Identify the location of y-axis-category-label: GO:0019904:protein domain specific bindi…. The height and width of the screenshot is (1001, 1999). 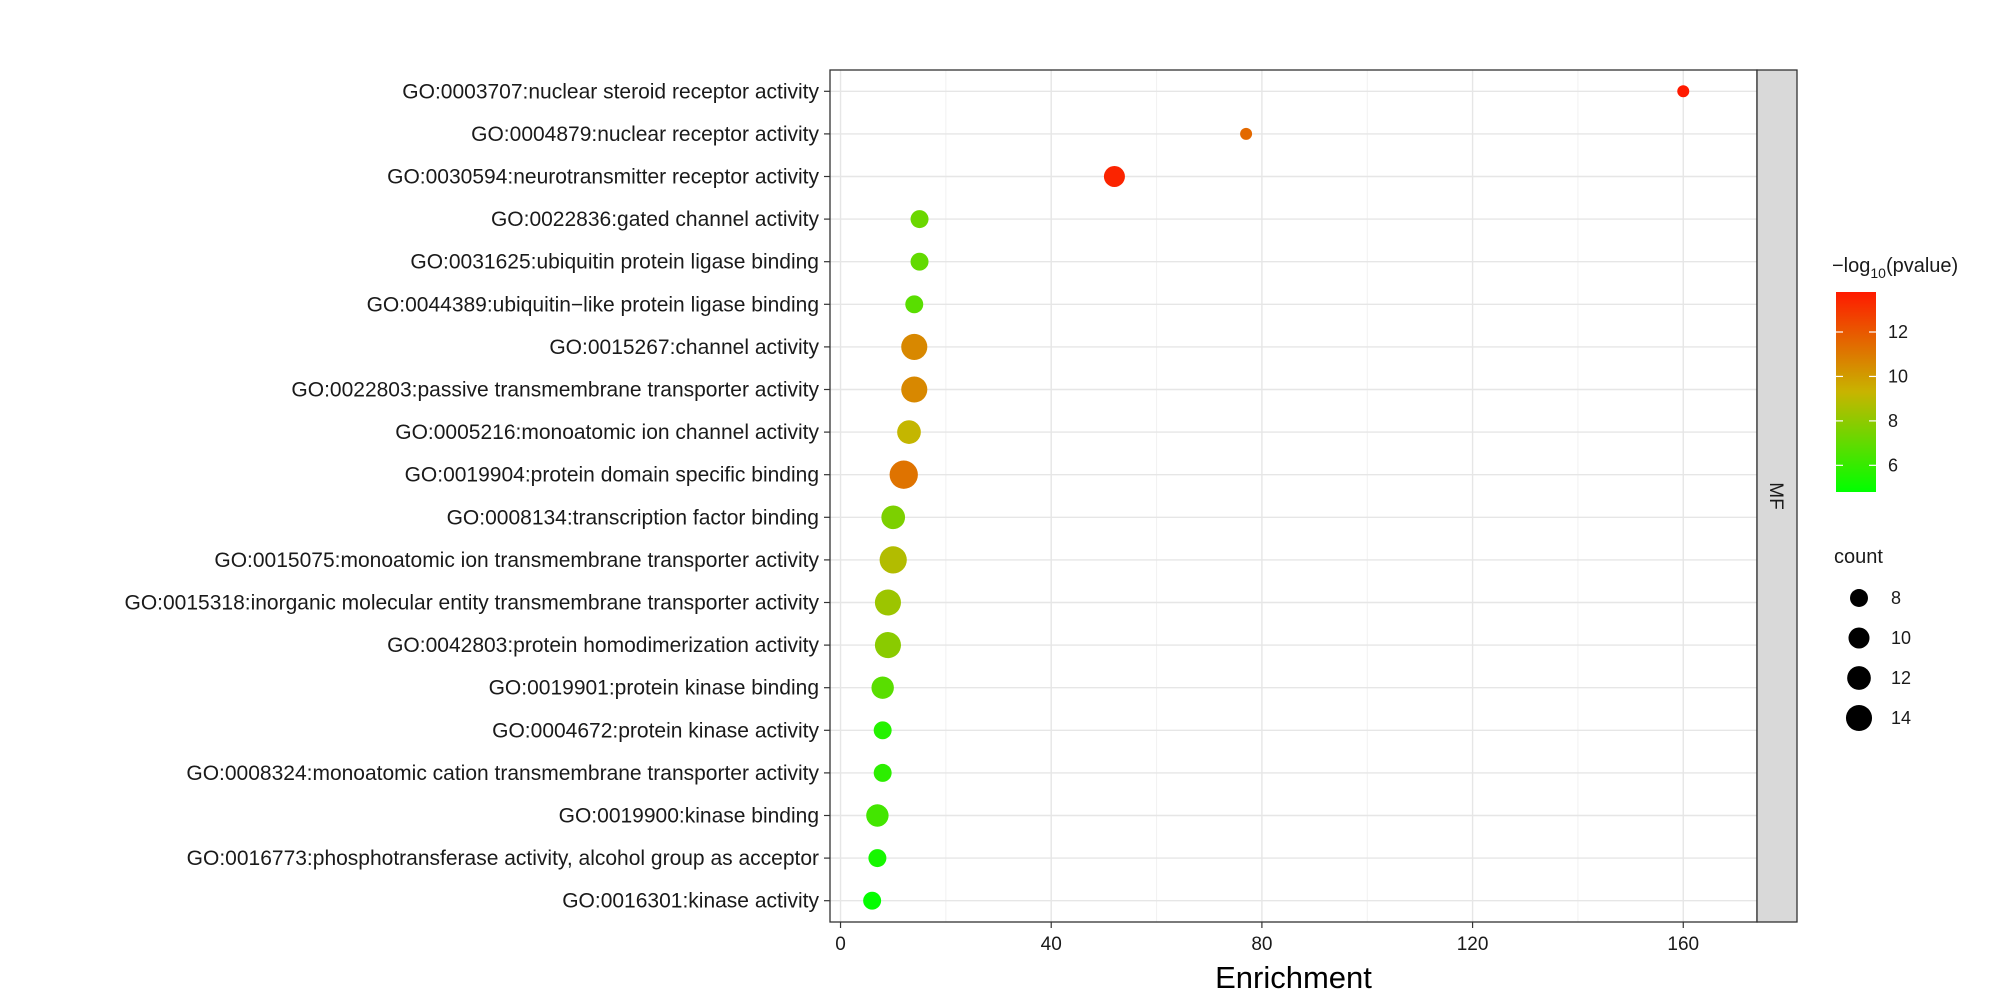
(612, 475).